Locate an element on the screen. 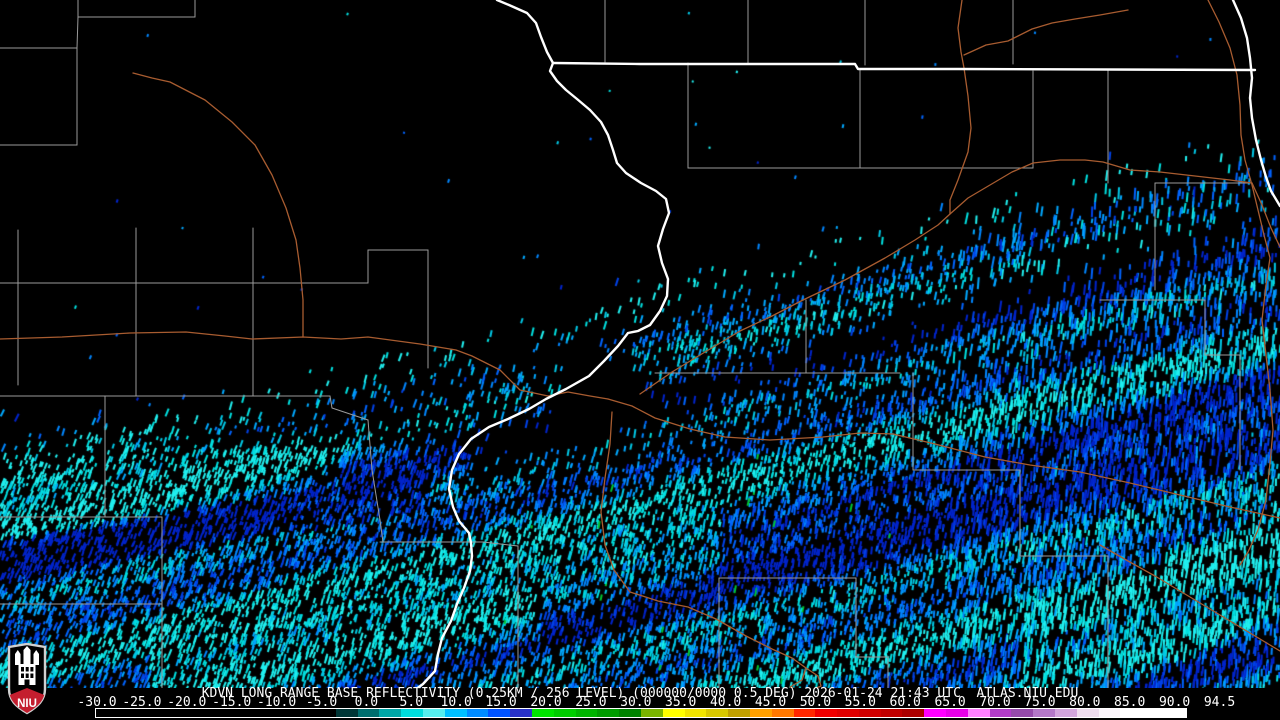 The width and height of the screenshot is (1280, 720). scale-label: 50.0 is located at coordinates (815, 702).